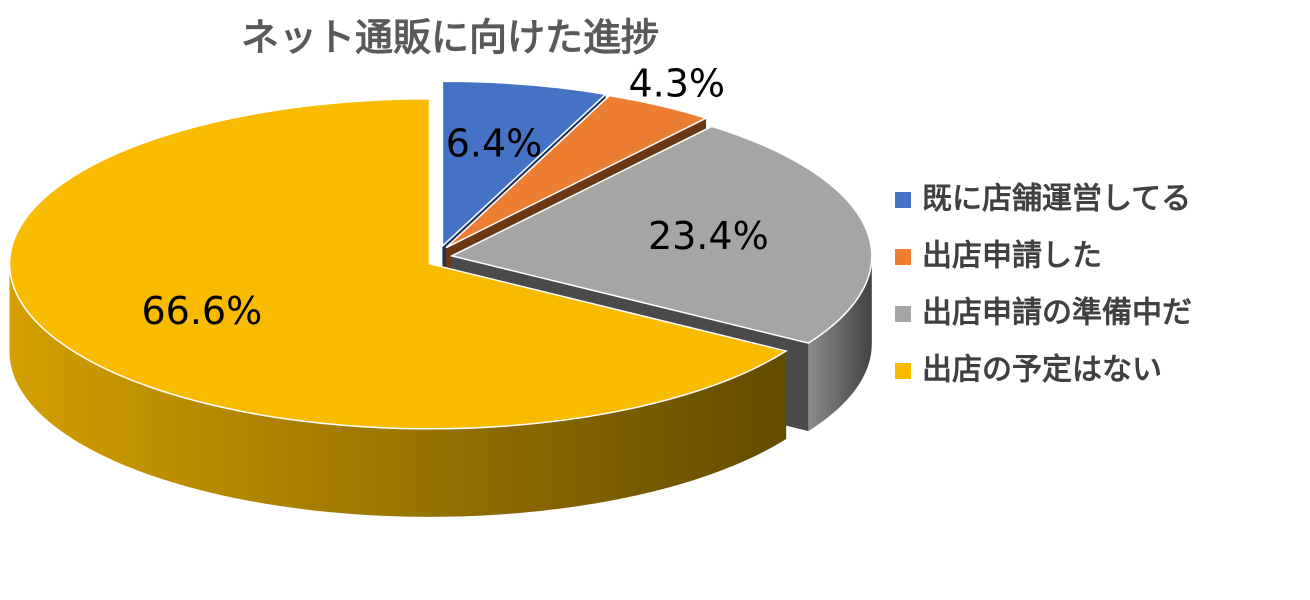 The image size is (1310, 600). What do you see at coordinates (1057, 313) in the screenshot?
I see `legend-label: 出店申請の準備中だ` at bounding box center [1057, 313].